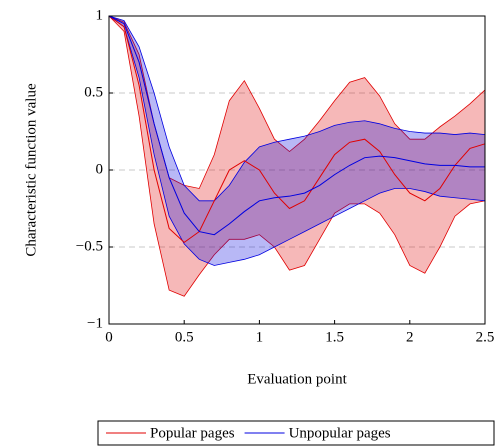 This screenshot has height=447, width=502. Describe the element at coordinates (109, 337) in the screenshot. I see `x-tick-label: 0` at that location.